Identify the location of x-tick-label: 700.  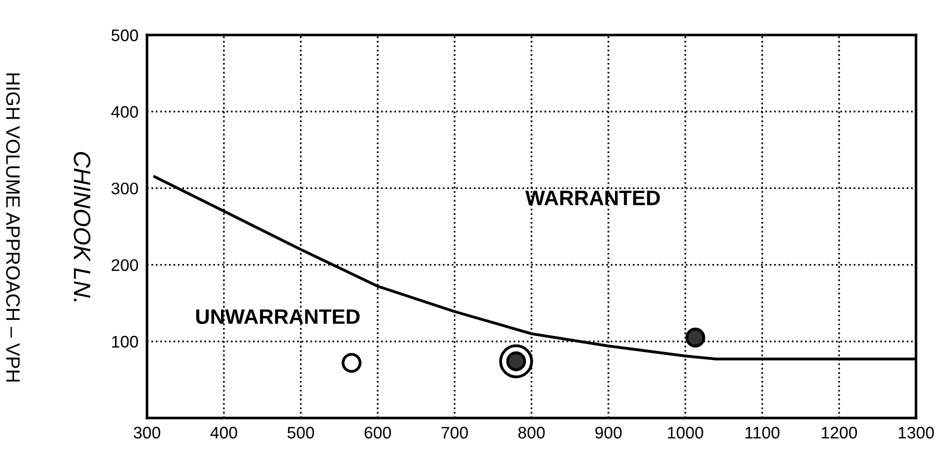
(455, 432).